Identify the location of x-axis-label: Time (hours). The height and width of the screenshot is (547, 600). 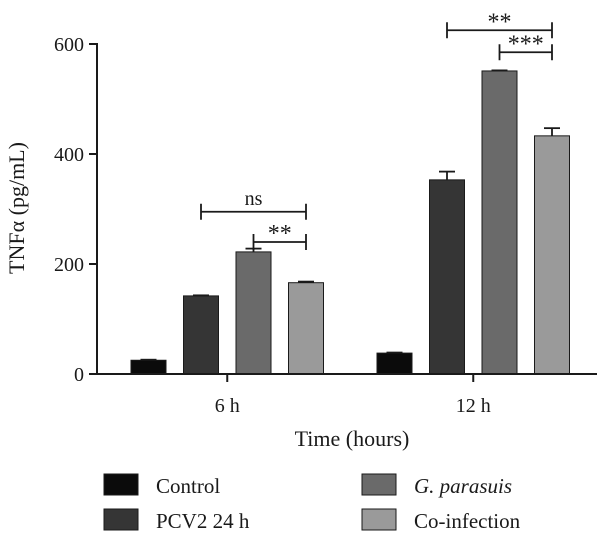
(352, 438).